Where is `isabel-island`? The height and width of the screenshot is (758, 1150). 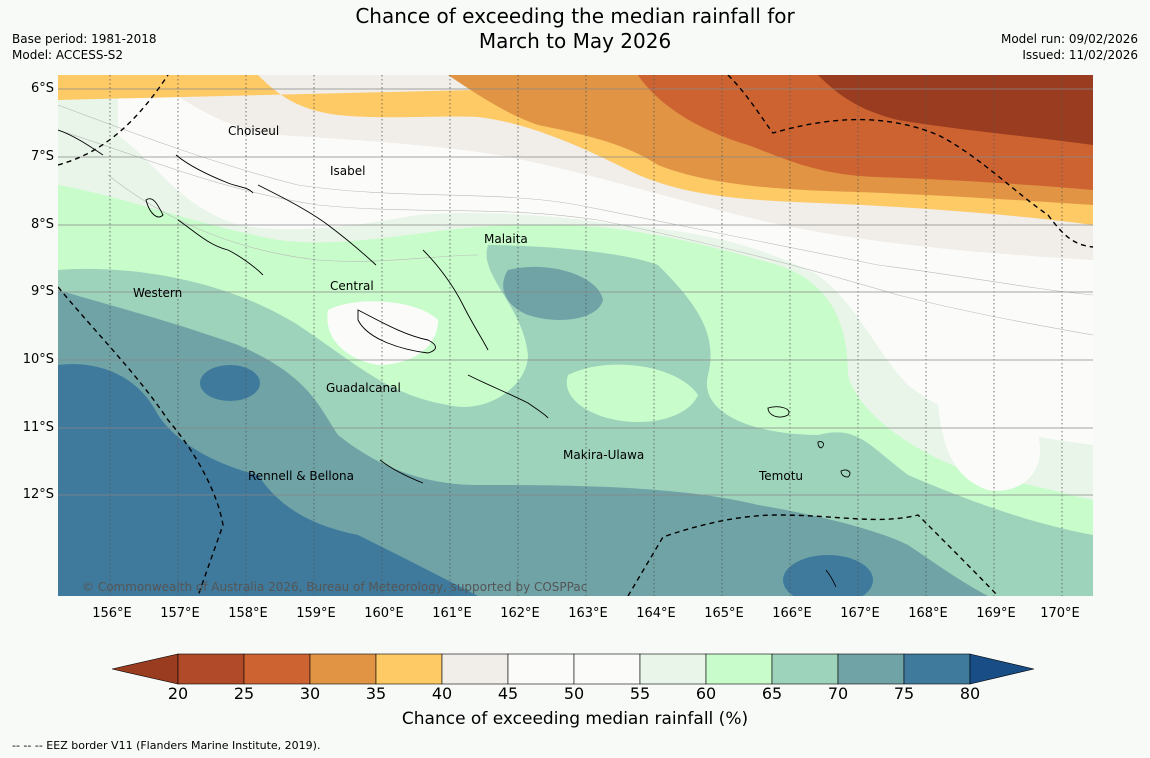 isabel-island is located at coordinates (317, 225).